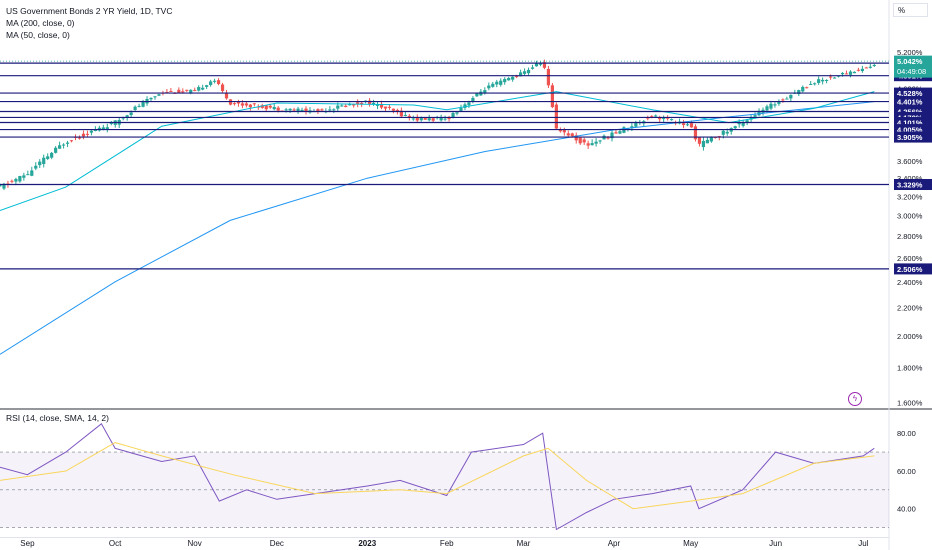 This screenshot has height=550, width=932. I want to click on price-tick-label: 1.800%, so click(910, 367).